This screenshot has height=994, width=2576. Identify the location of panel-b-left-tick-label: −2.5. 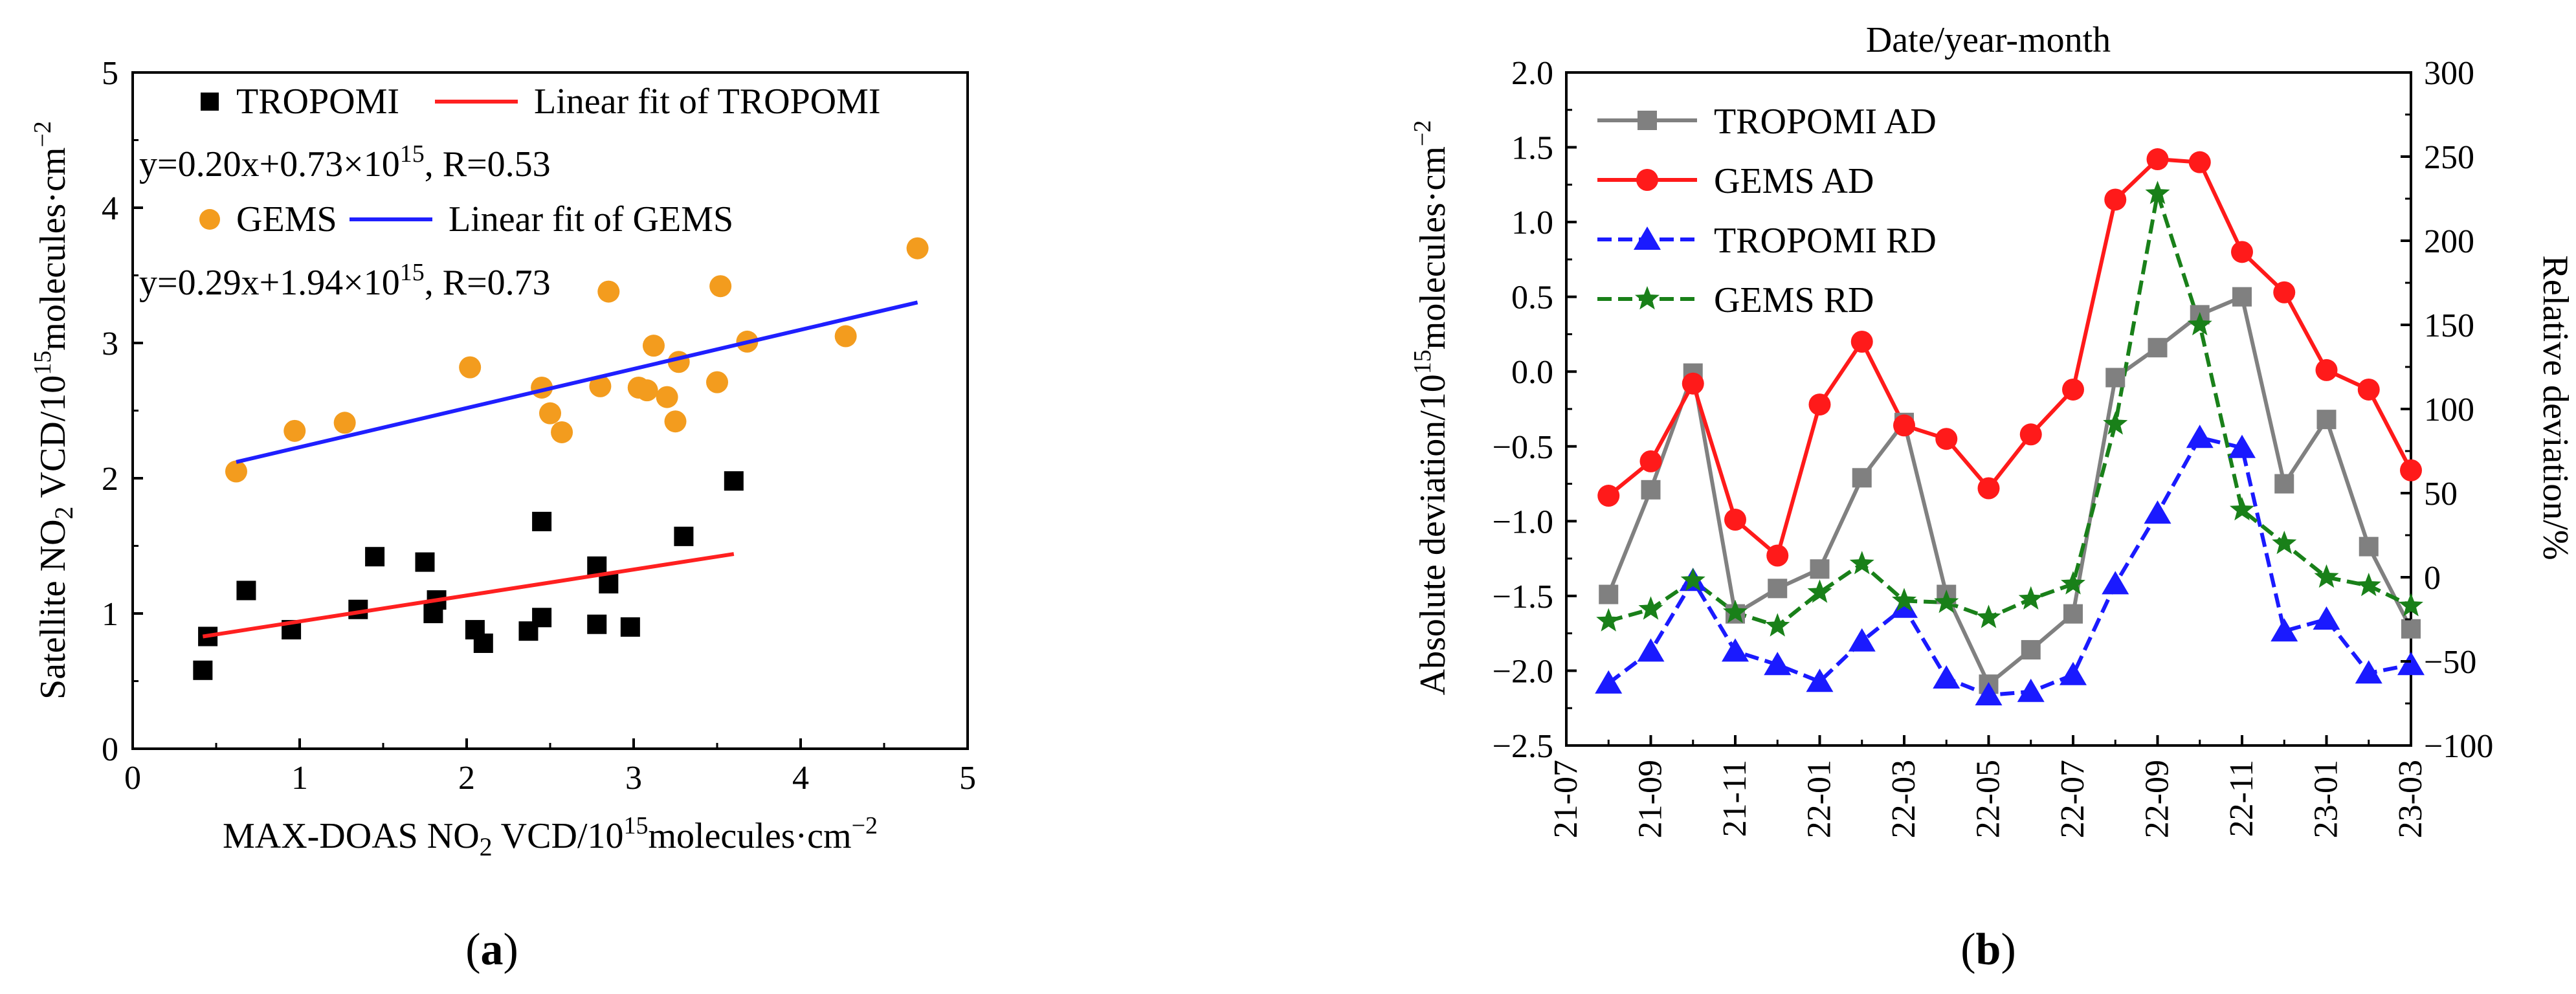
(1523, 746).